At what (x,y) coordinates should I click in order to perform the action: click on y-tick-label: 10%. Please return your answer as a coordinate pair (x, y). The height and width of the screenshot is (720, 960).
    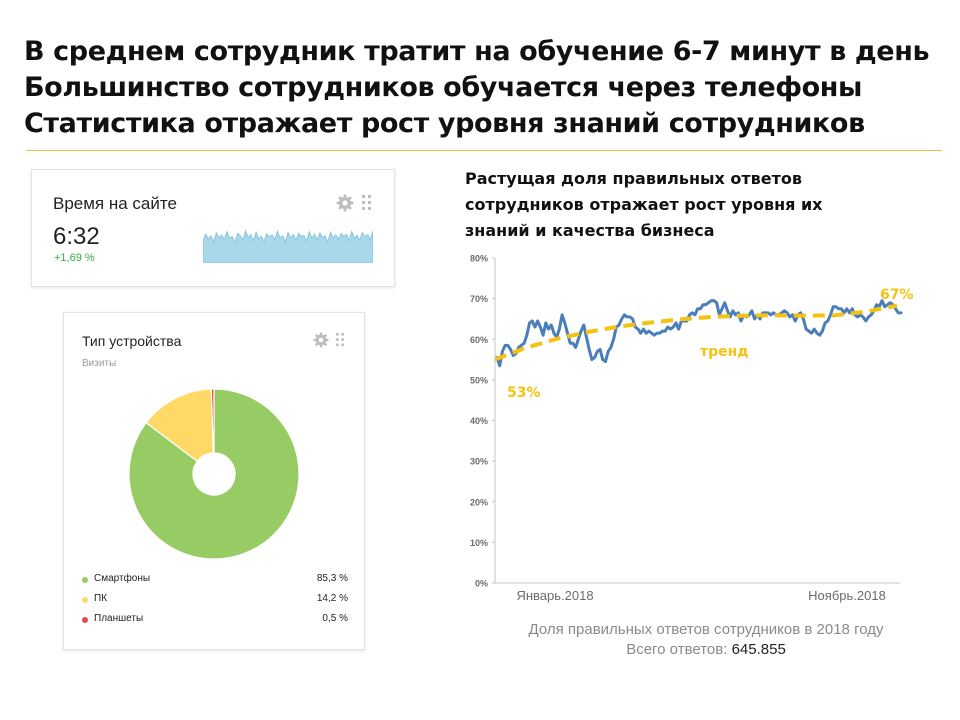
    Looking at the image, I should click on (479, 543).